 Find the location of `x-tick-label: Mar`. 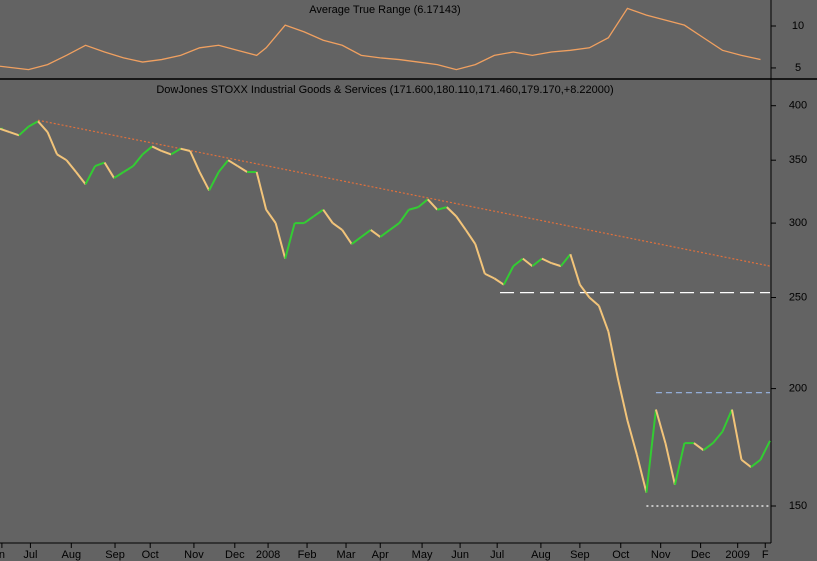

x-tick-label: Mar is located at coordinates (346, 555).